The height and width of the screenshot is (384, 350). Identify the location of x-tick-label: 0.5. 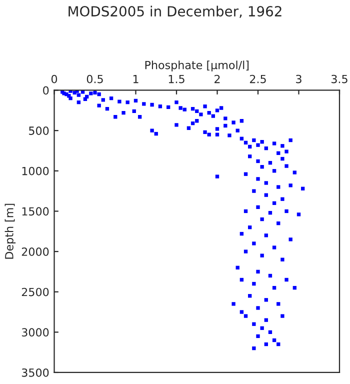
(94, 79).